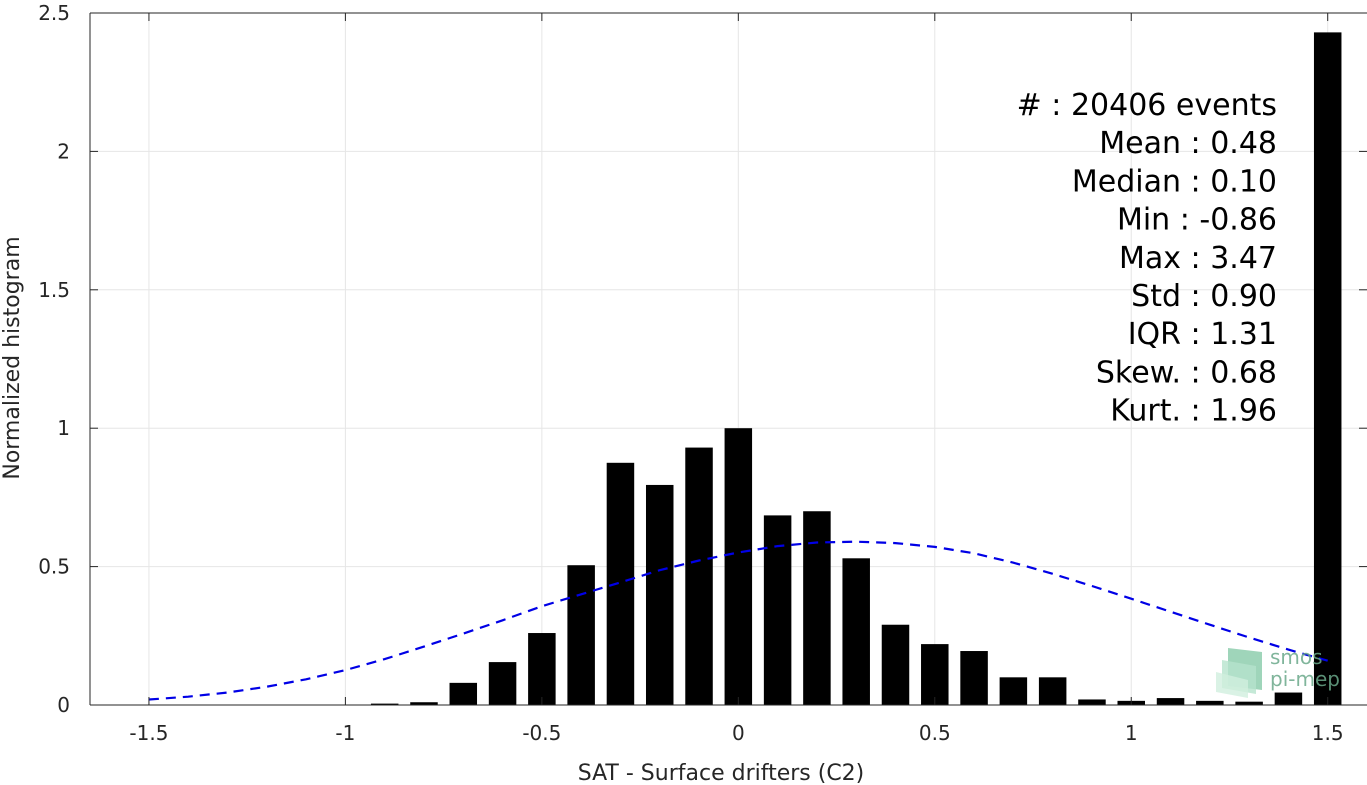  I want to click on x-axis-title: SAT - Surface drifters (C2), so click(721, 773).